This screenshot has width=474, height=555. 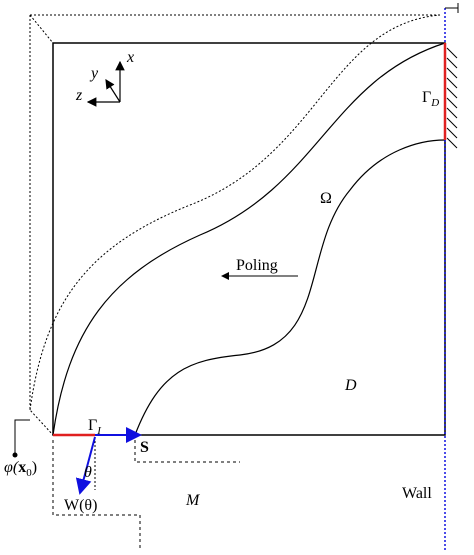 I want to click on mold-label: M, so click(x=193, y=500).